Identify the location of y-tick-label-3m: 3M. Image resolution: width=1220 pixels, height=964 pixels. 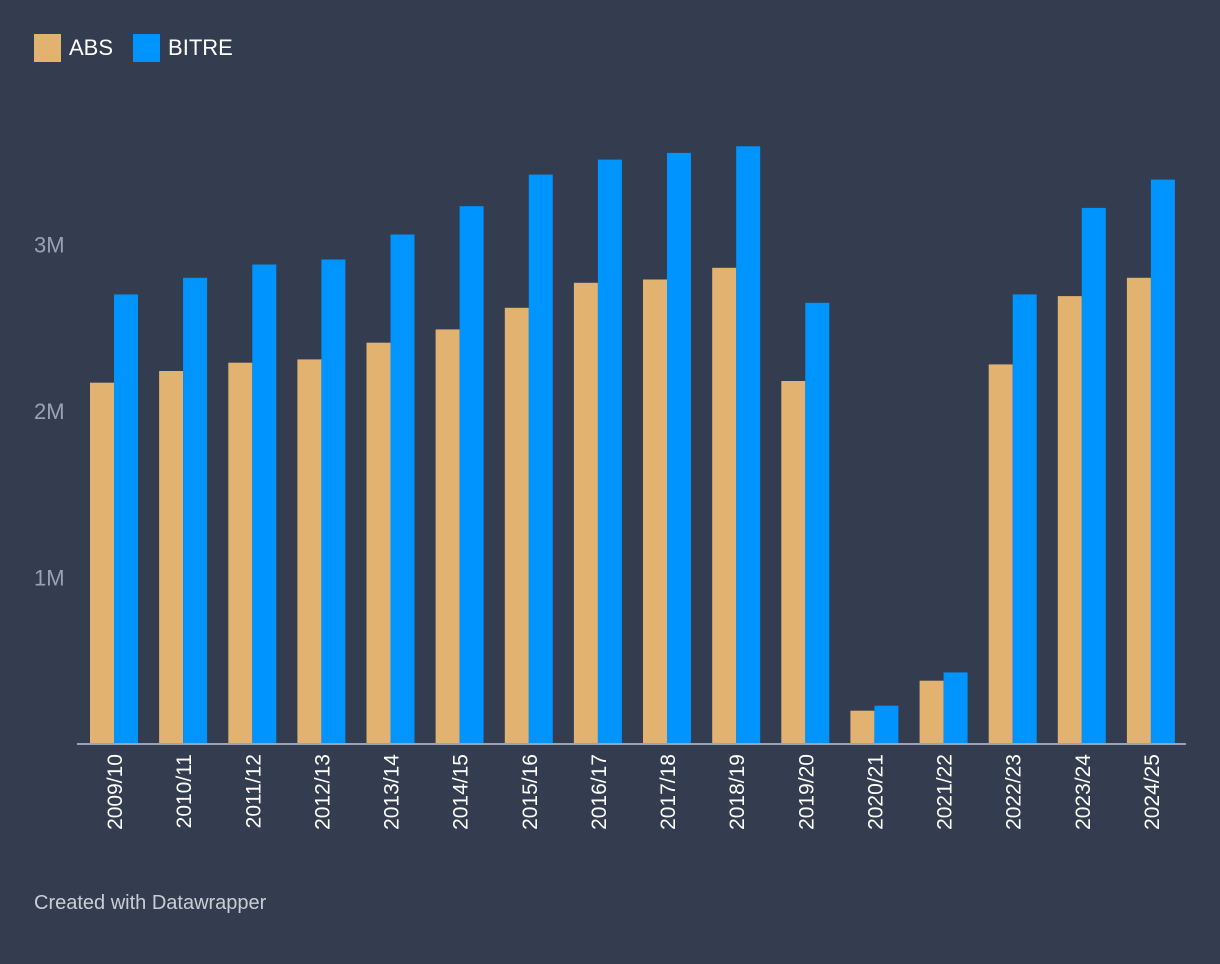
(49, 245).